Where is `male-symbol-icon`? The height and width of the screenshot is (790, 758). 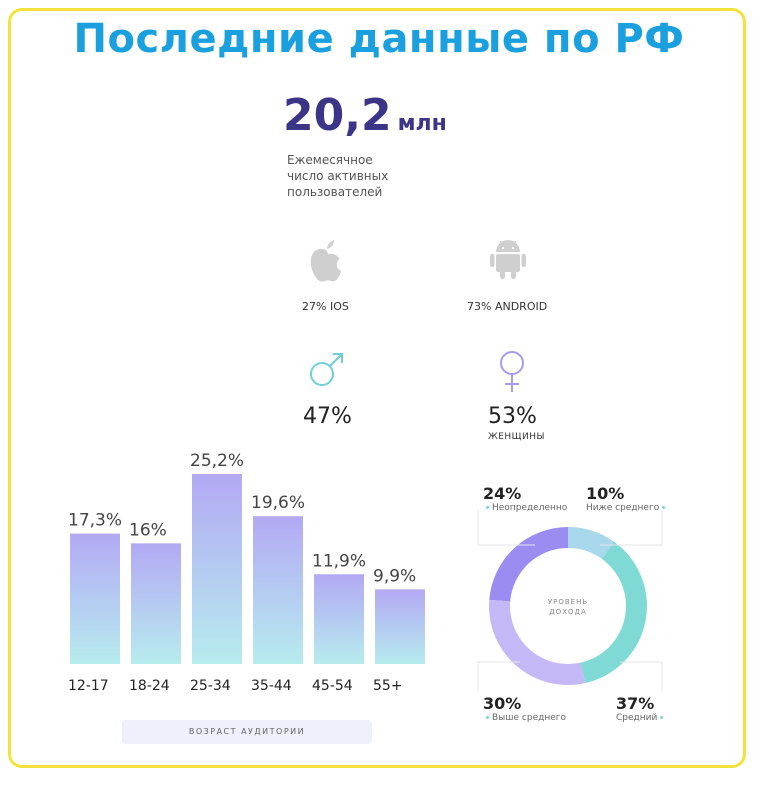
male-symbol-icon is located at coordinates (326, 369).